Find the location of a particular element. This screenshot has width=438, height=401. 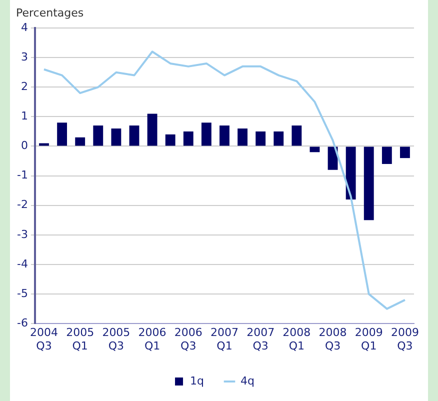

x-tick-label: 2006 Q1 is located at coordinates (152, 339).